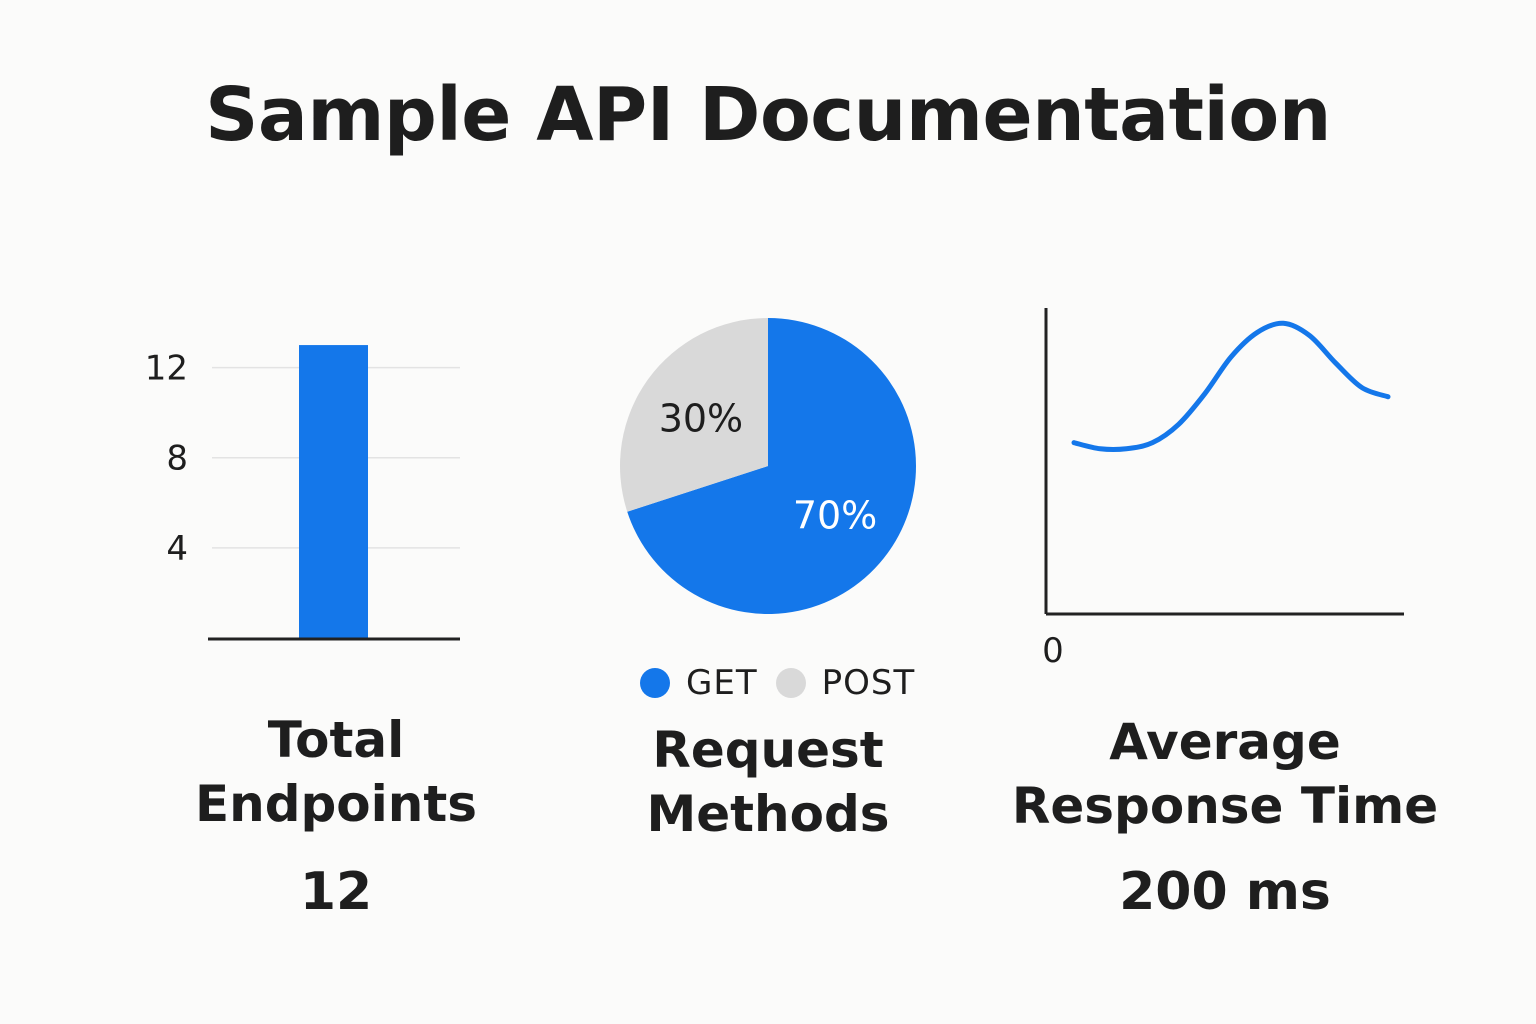 This screenshot has height=1024, width=1536. Describe the element at coordinates (1223, 489) in the screenshot. I see `line-chart: 0` at that location.